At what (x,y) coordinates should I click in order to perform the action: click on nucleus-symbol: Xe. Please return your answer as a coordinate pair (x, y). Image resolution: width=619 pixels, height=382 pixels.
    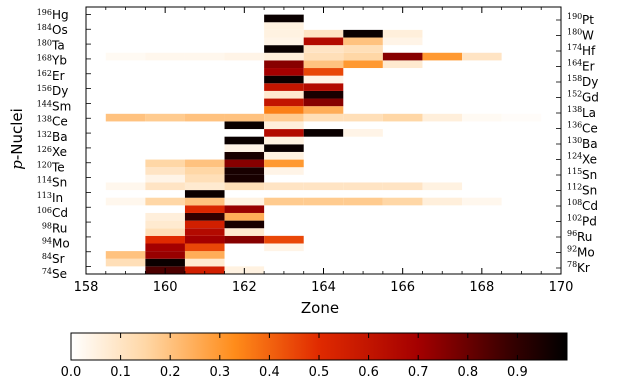
    Looking at the image, I should click on (589, 160).